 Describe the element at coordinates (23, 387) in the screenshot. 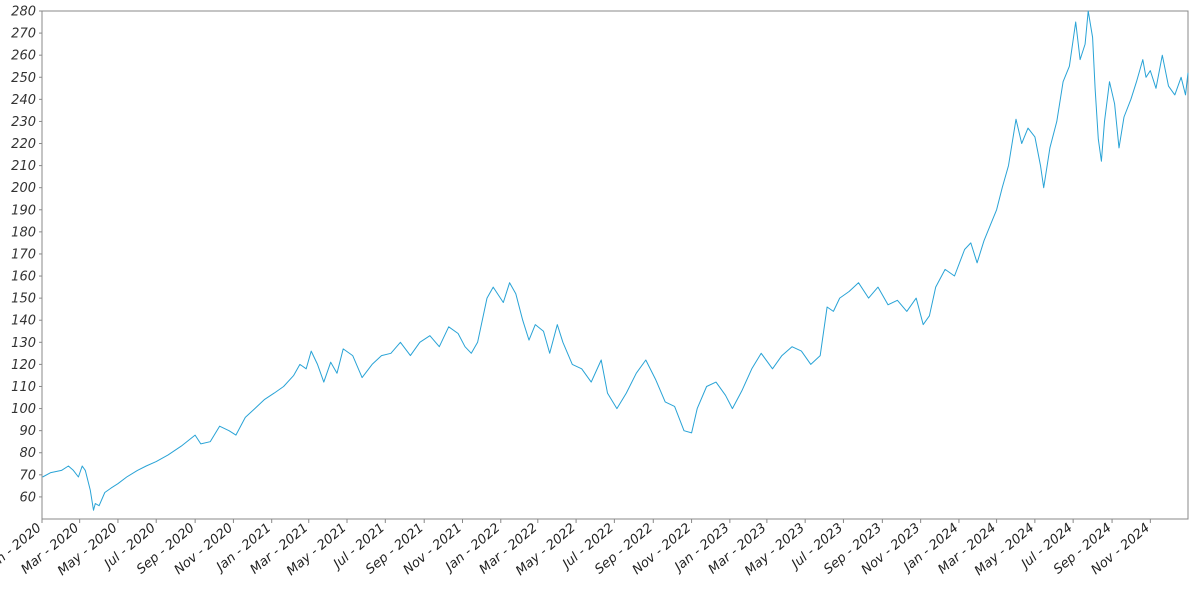

I see `y-tick-label: 110` at that location.